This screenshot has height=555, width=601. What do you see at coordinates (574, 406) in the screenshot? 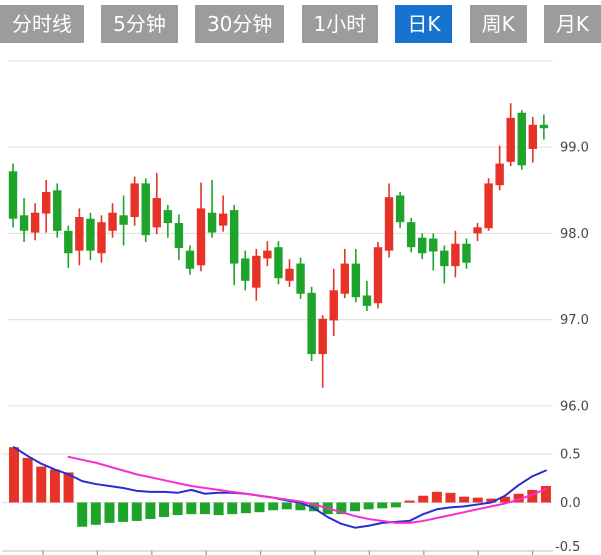
I see `price-axis-label: 96.0` at bounding box center [574, 406].